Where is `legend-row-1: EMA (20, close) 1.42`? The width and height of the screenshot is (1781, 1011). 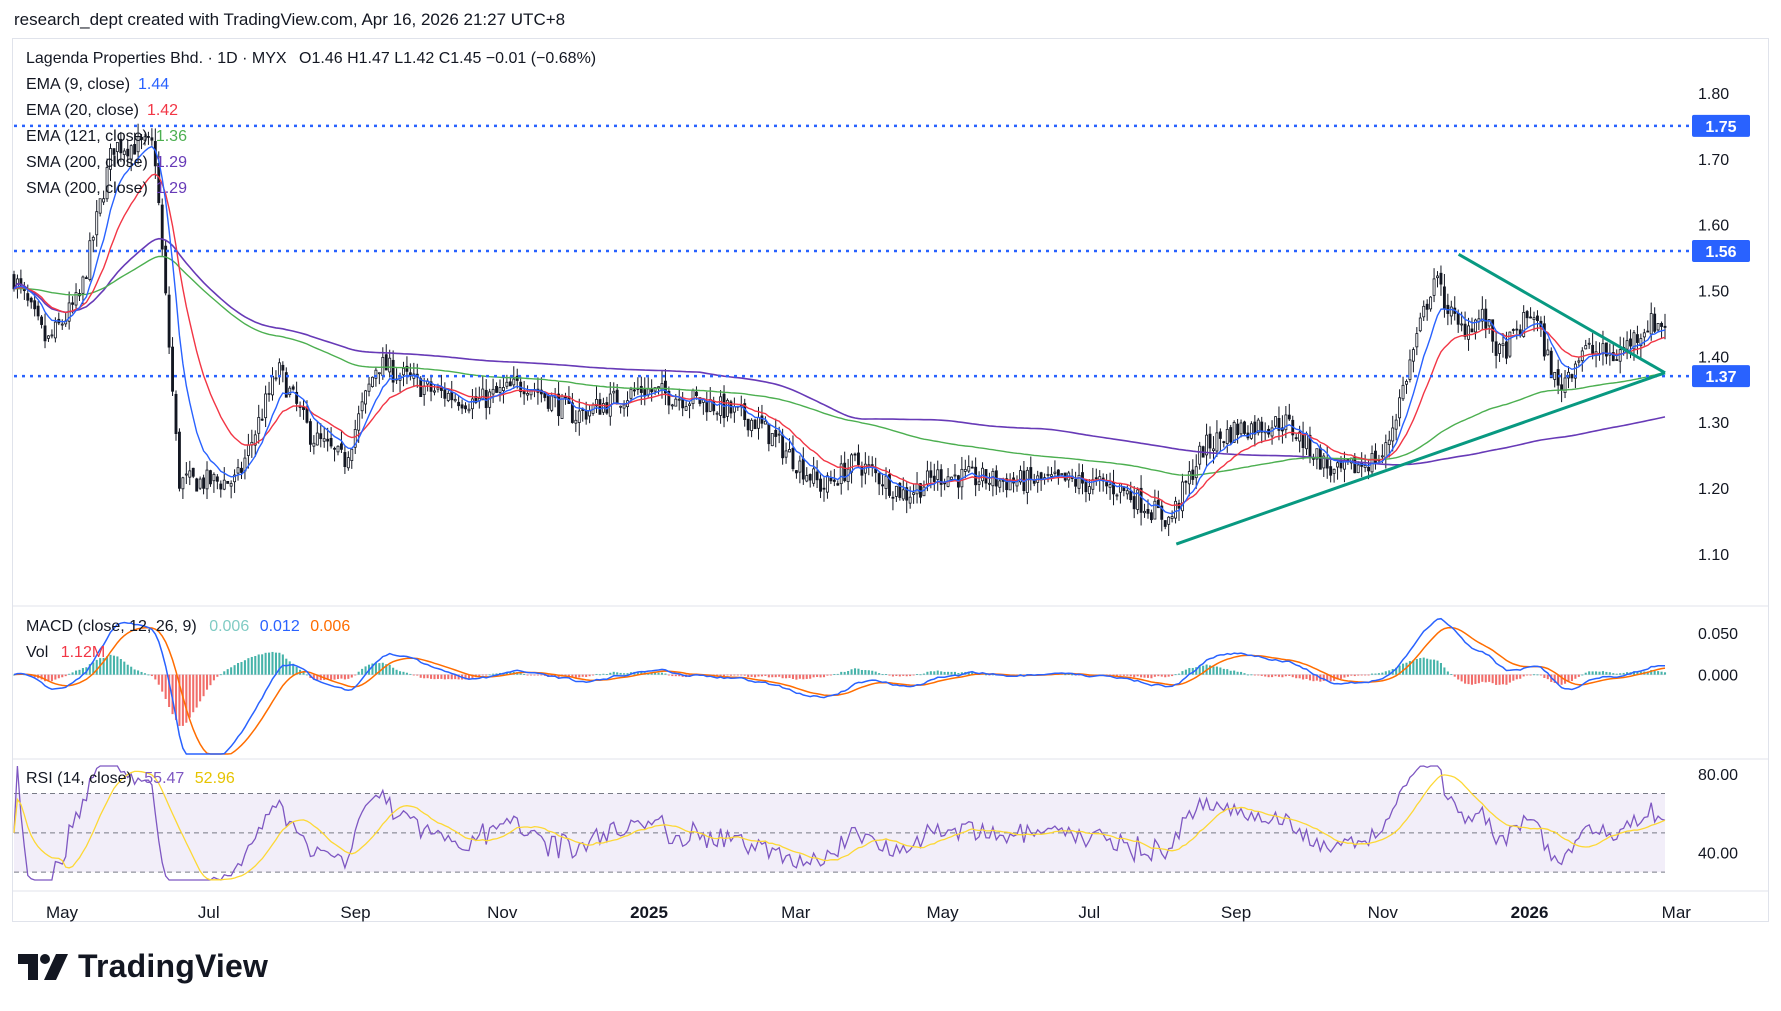 legend-row-1: EMA (20, close) 1.42 is located at coordinates (311, 111).